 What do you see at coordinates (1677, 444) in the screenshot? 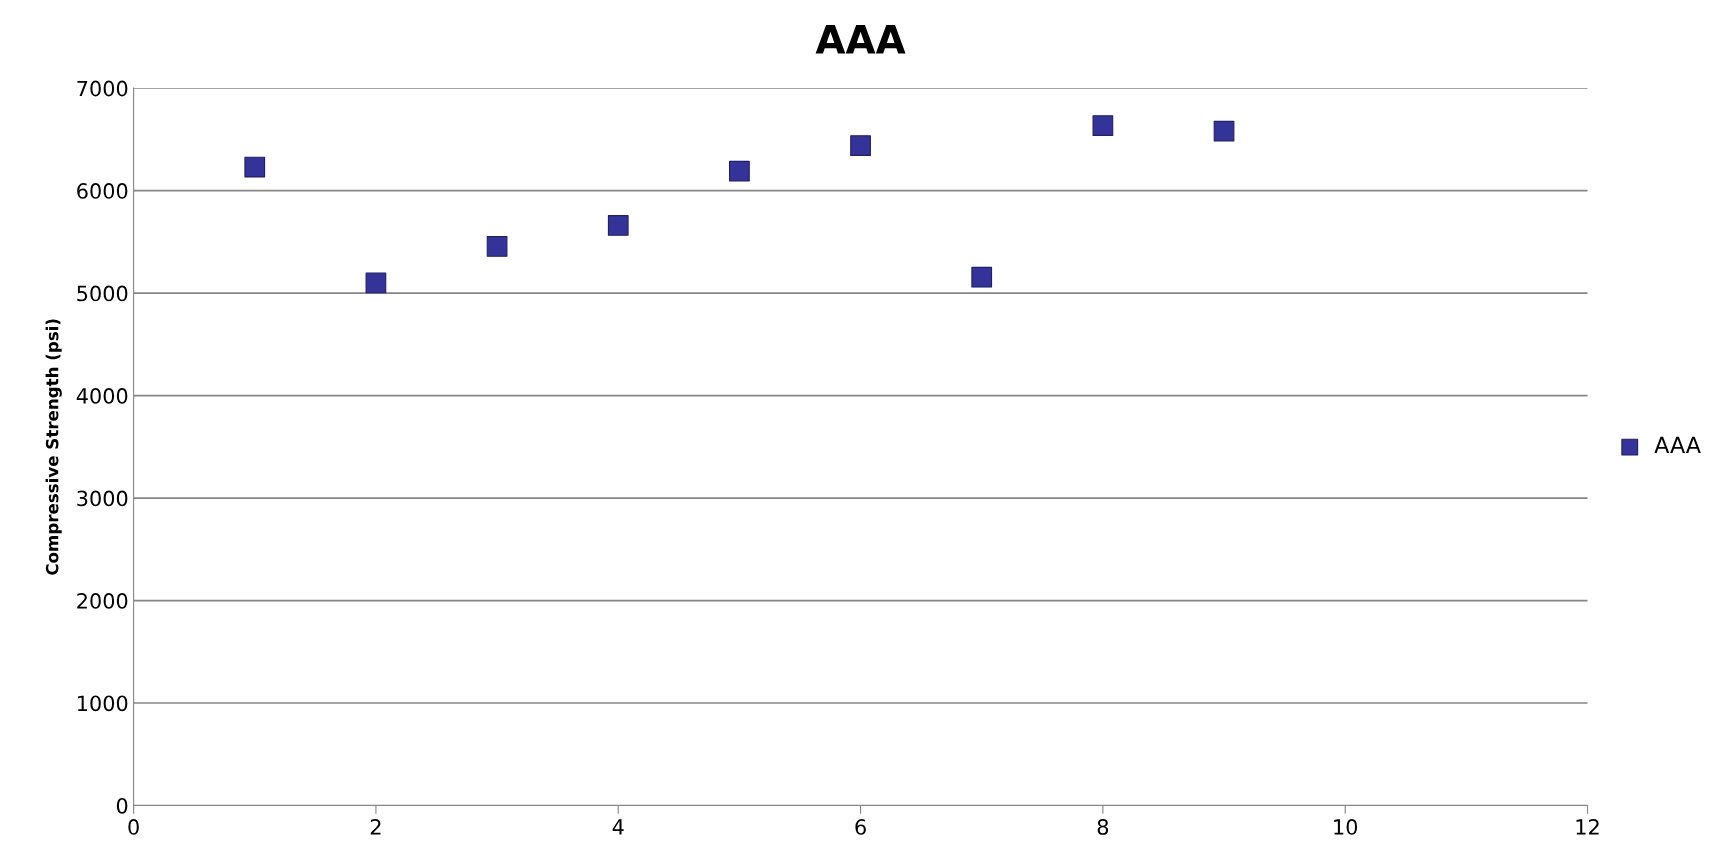
I see `legend-label: AAA` at bounding box center [1677, 444].